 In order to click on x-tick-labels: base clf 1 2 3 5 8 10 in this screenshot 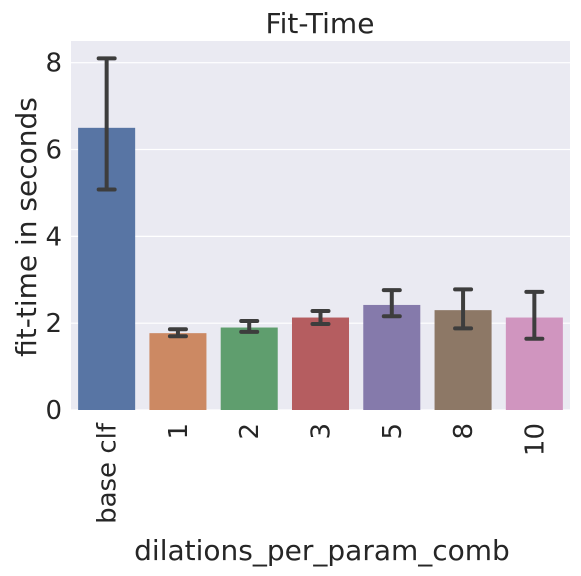, I will do `click(322, 473)`.